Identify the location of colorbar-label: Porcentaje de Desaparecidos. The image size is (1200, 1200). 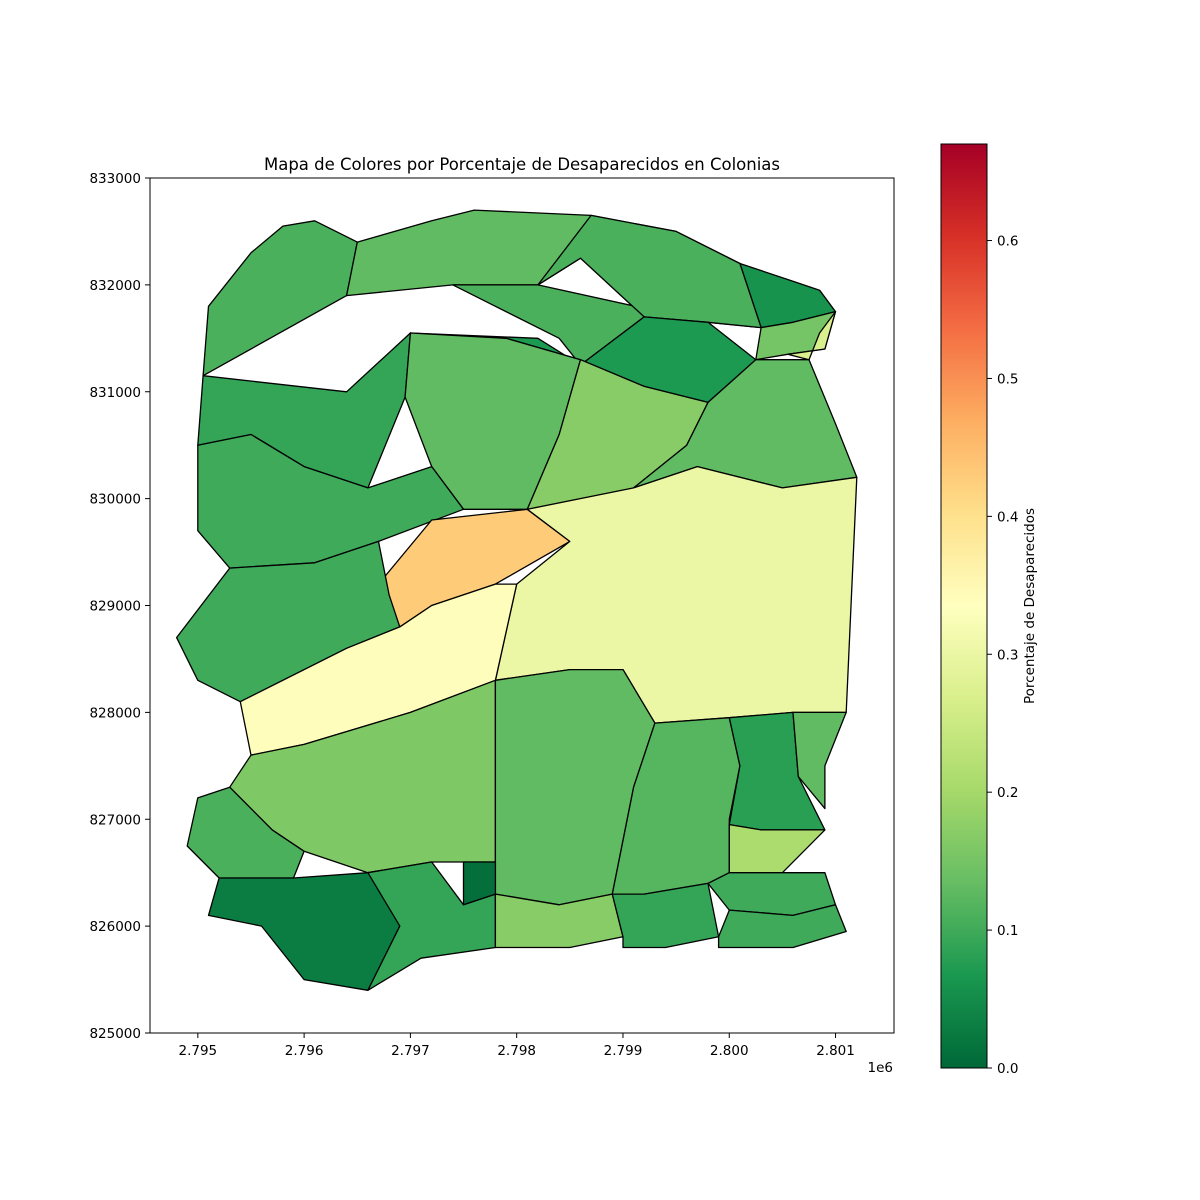
(1030, 606).